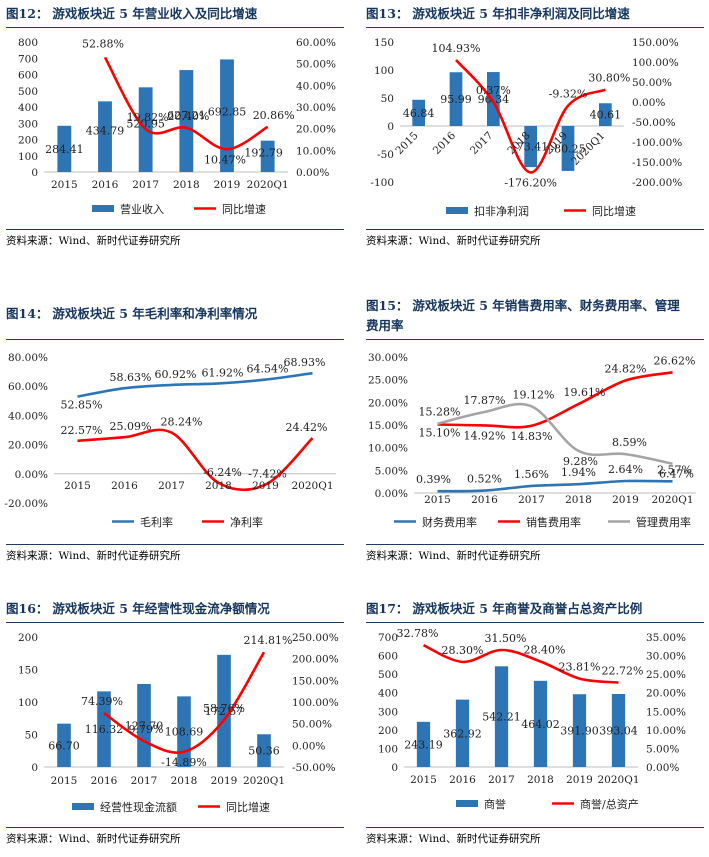  Describe the element at coordinates (388, 426) in the screenshot. I see `axis-tick-label: 15.00%` at that location.